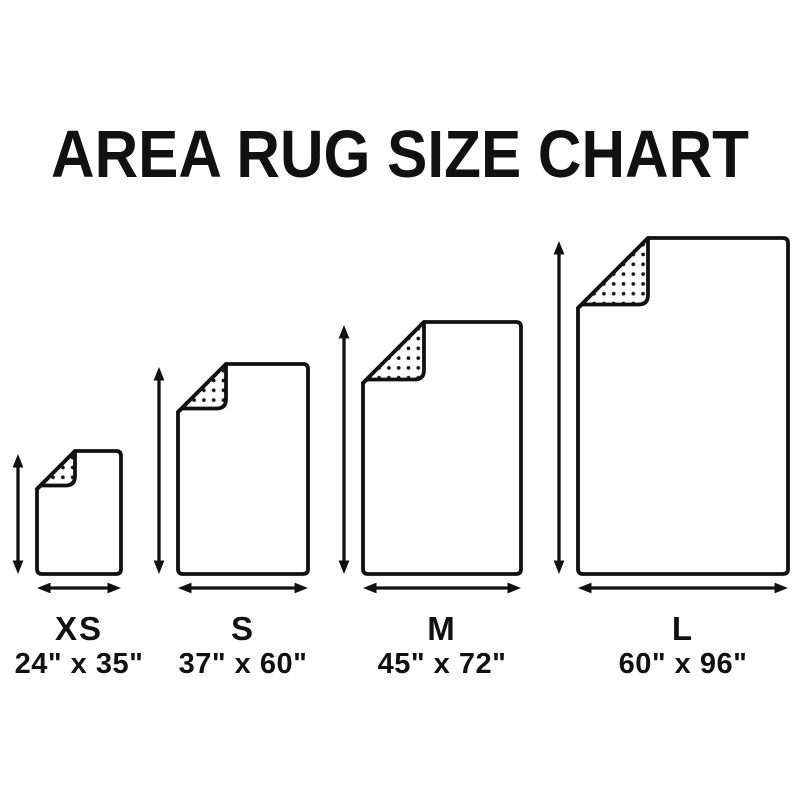 This screenshot has height=800, width=800. What do you see at coordinates (400, 154) in the screenshot?
I see `page-title: AREA RUG SIZE CHART` at bounding box center [400, 154].